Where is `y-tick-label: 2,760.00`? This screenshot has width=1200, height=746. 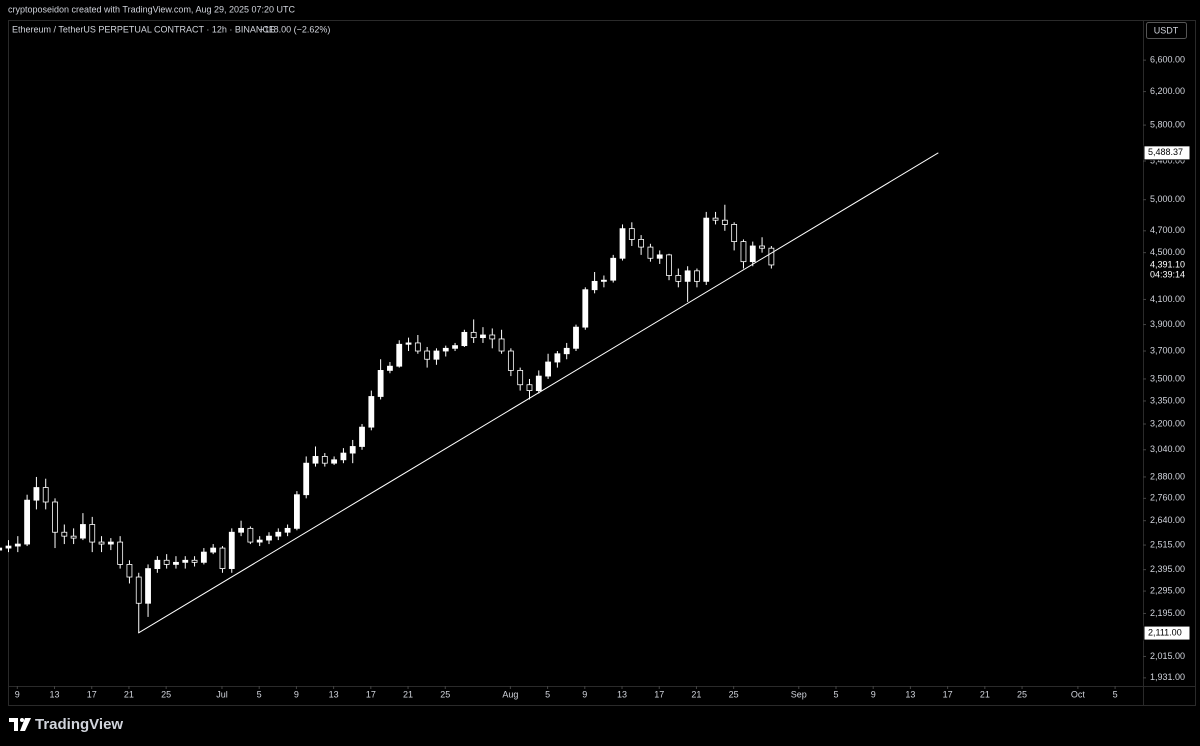
y-tick-label: 2,760.00 is located at coordinates (1167, 498).